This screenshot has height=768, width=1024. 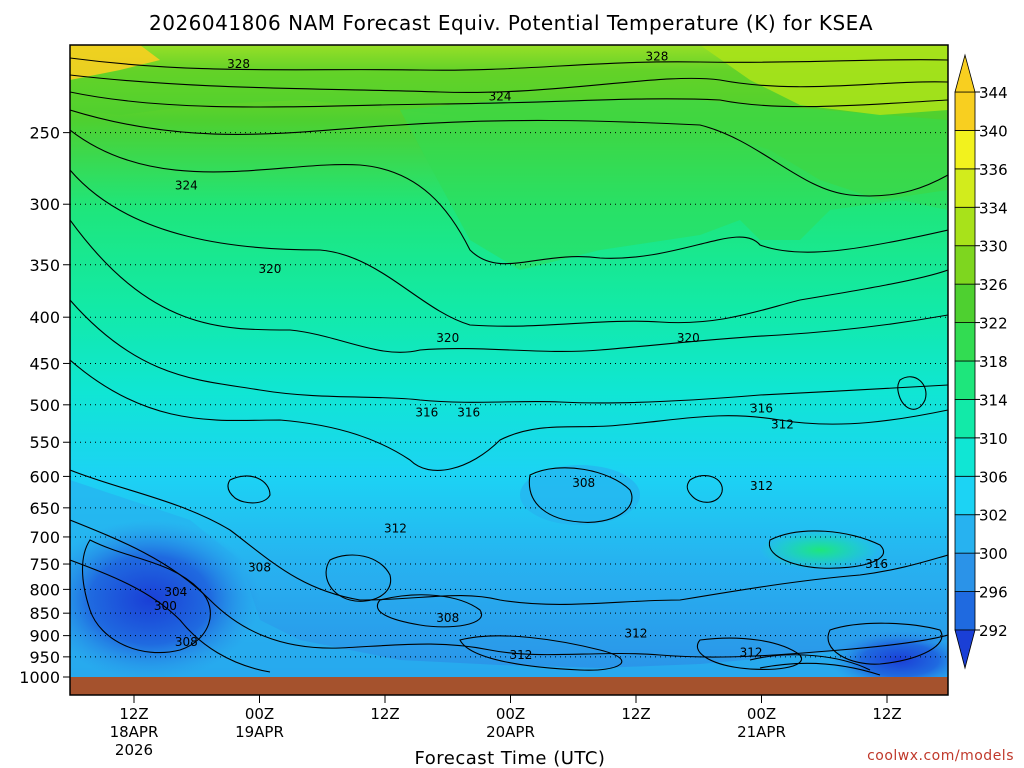 I want to click on credit-link: coolwx.com/models, so click(x=940, y=756).